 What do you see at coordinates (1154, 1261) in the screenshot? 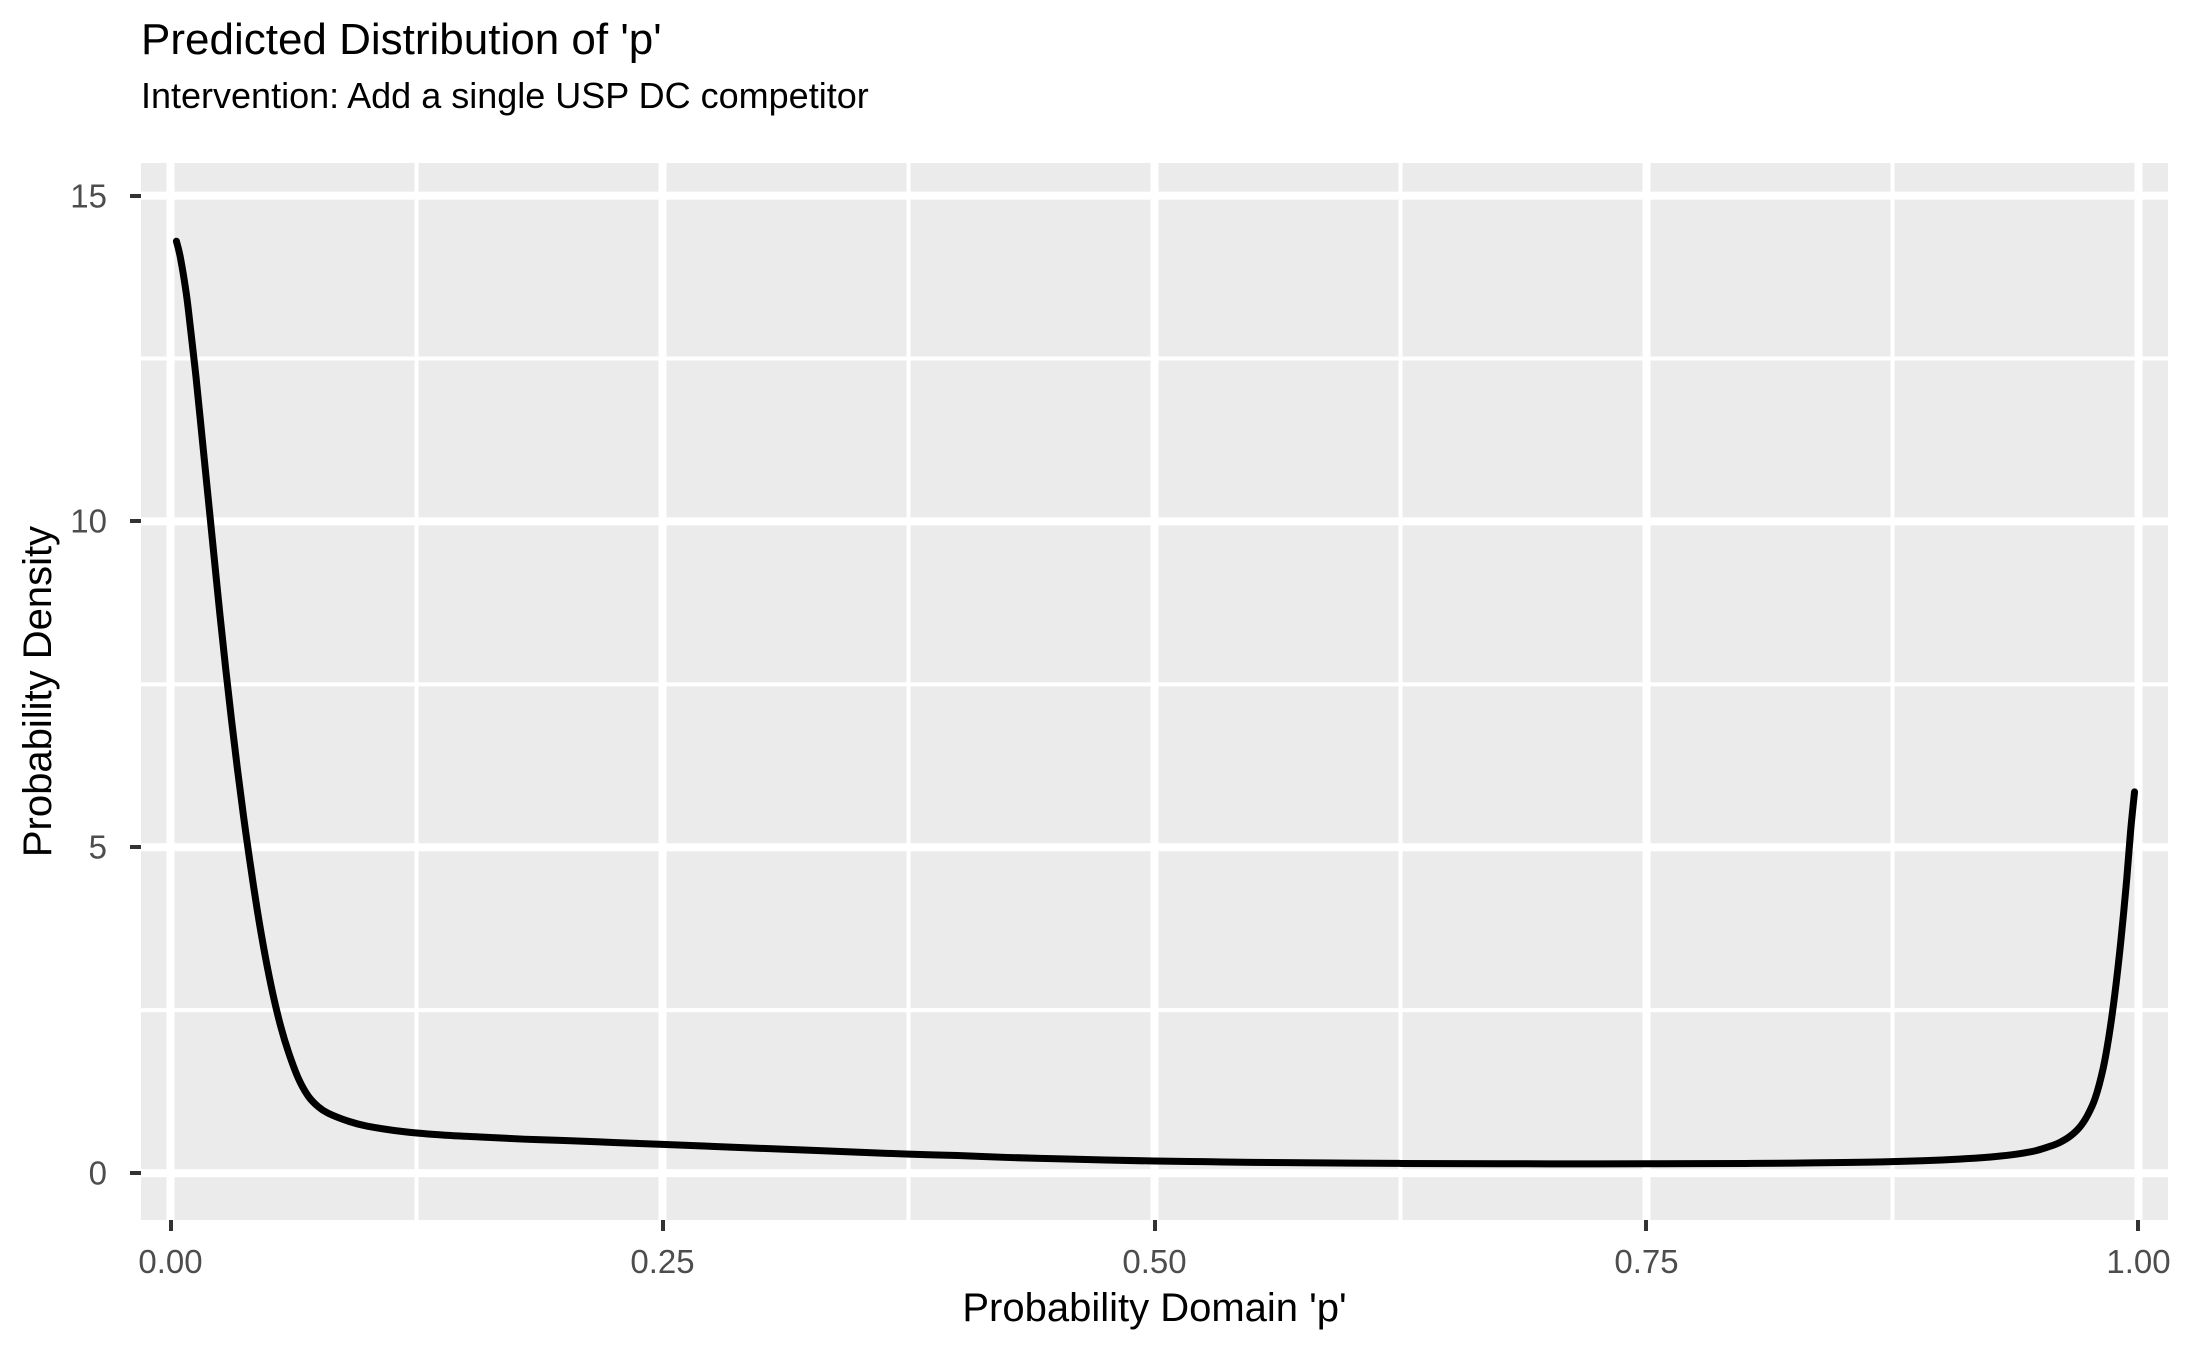
I see `x-axis-tick-label: 0.50` at bounding box center [1154, 1261].